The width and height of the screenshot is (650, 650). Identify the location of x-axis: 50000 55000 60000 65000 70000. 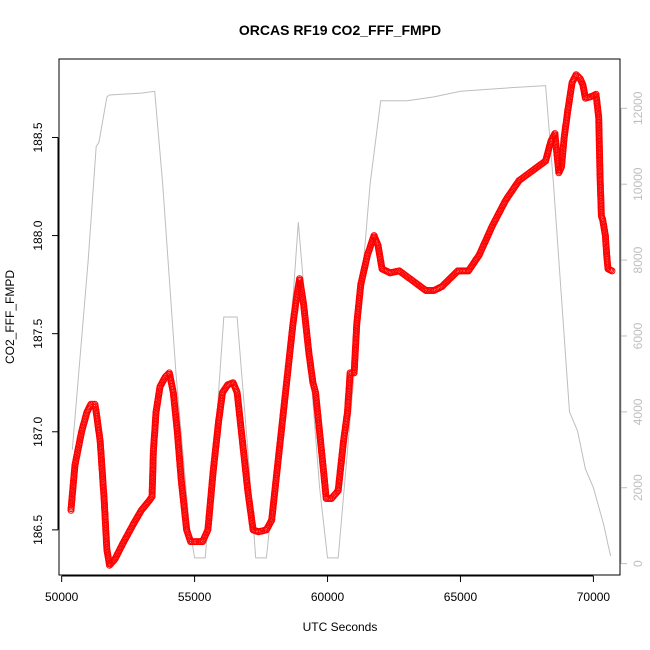
(328, 589).